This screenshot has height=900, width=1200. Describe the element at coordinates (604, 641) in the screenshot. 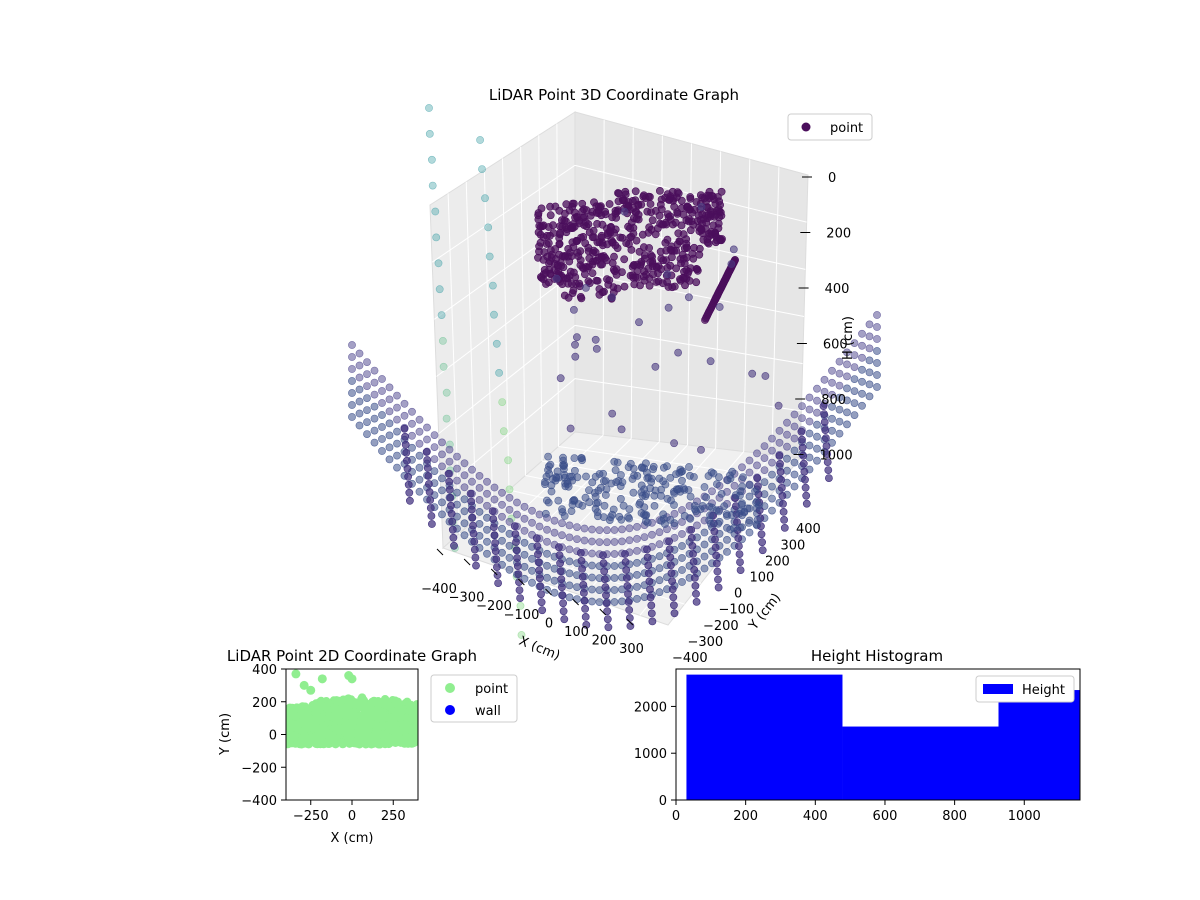

I see `xtick-3d: 200` at that location.